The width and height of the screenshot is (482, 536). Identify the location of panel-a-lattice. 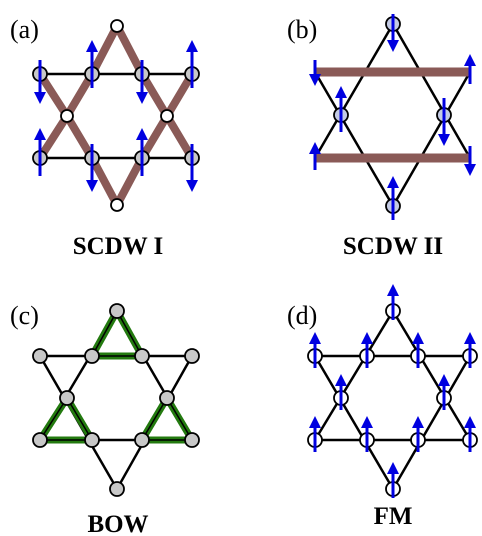
(116, 115).